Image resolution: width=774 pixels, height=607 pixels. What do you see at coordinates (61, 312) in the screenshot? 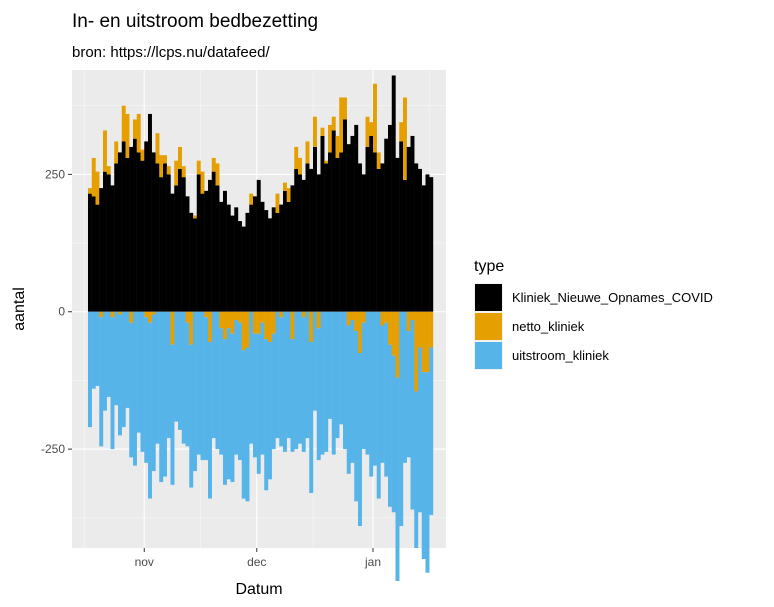
I see `y-tick-label: 0` at bounding box center [61, 312].